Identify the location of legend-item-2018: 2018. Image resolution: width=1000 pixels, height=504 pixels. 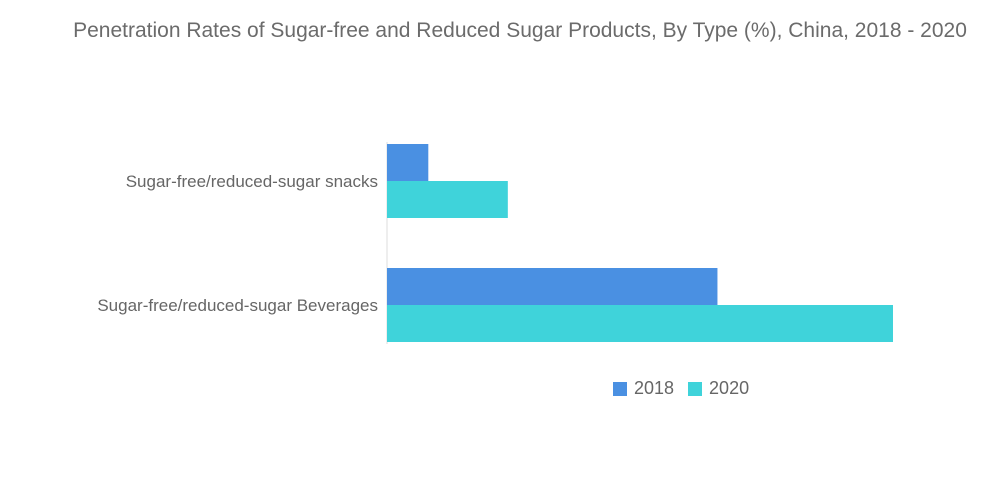
(643, 388).